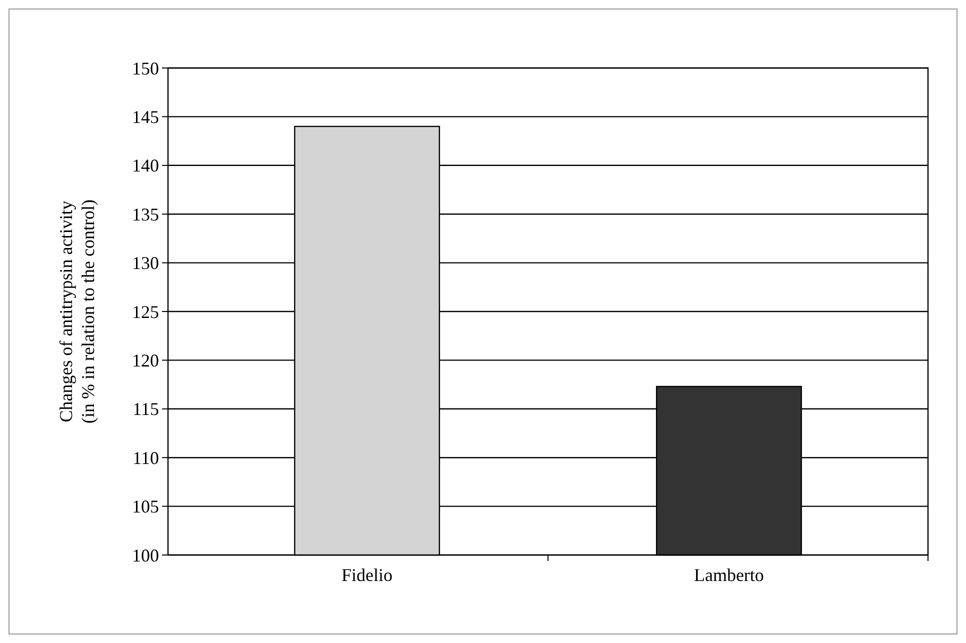  Describe the element at coordinates (145, 409) in the screenshot. I see `y-tick-label: 115` at that location.